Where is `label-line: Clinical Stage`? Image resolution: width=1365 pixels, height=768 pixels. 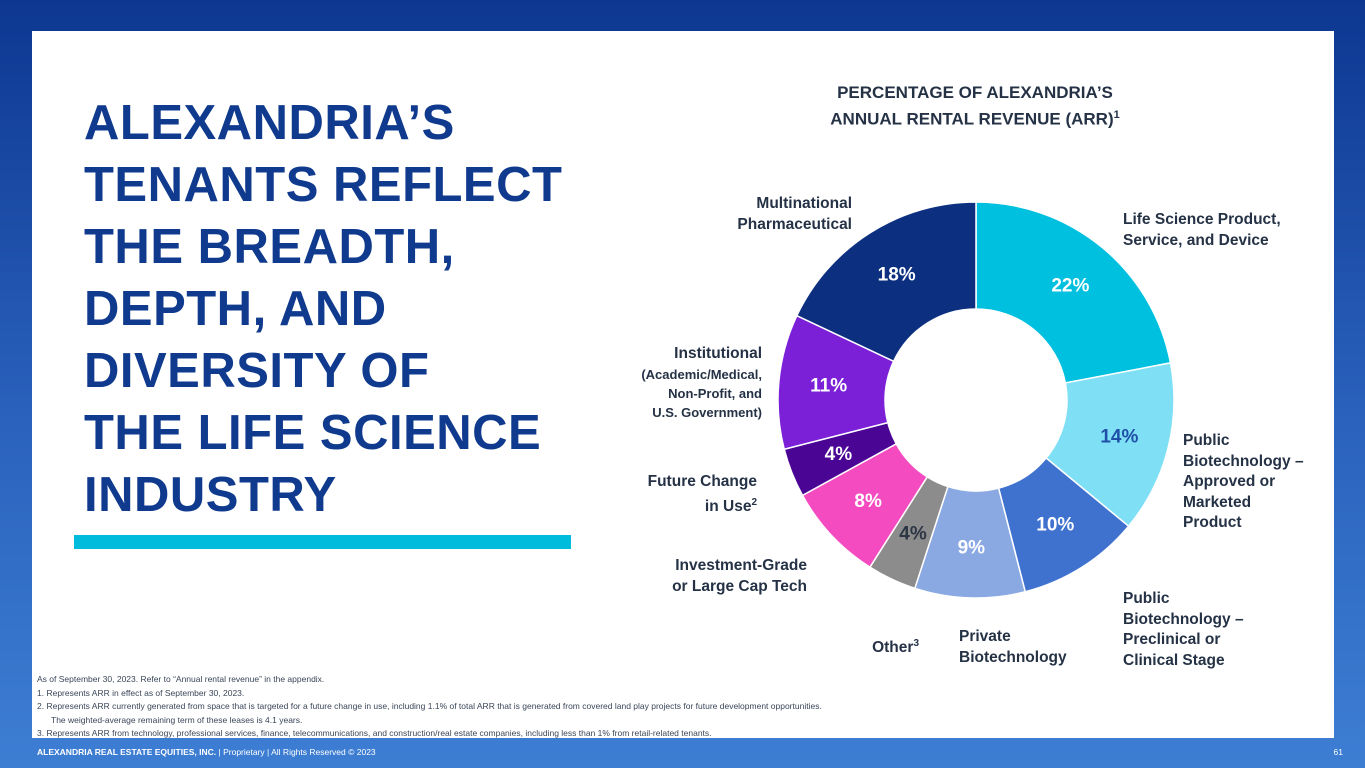 label-line: Clinical Stage is located at coordinates (1174, 660).